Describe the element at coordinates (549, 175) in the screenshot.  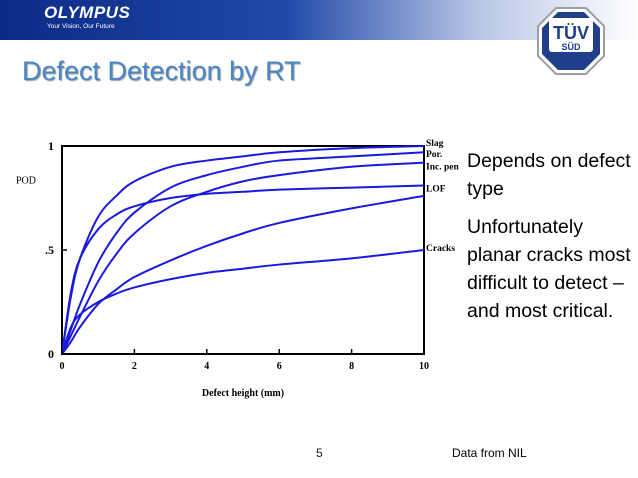
I see `bullet-item: Depends on defect type` at that location.